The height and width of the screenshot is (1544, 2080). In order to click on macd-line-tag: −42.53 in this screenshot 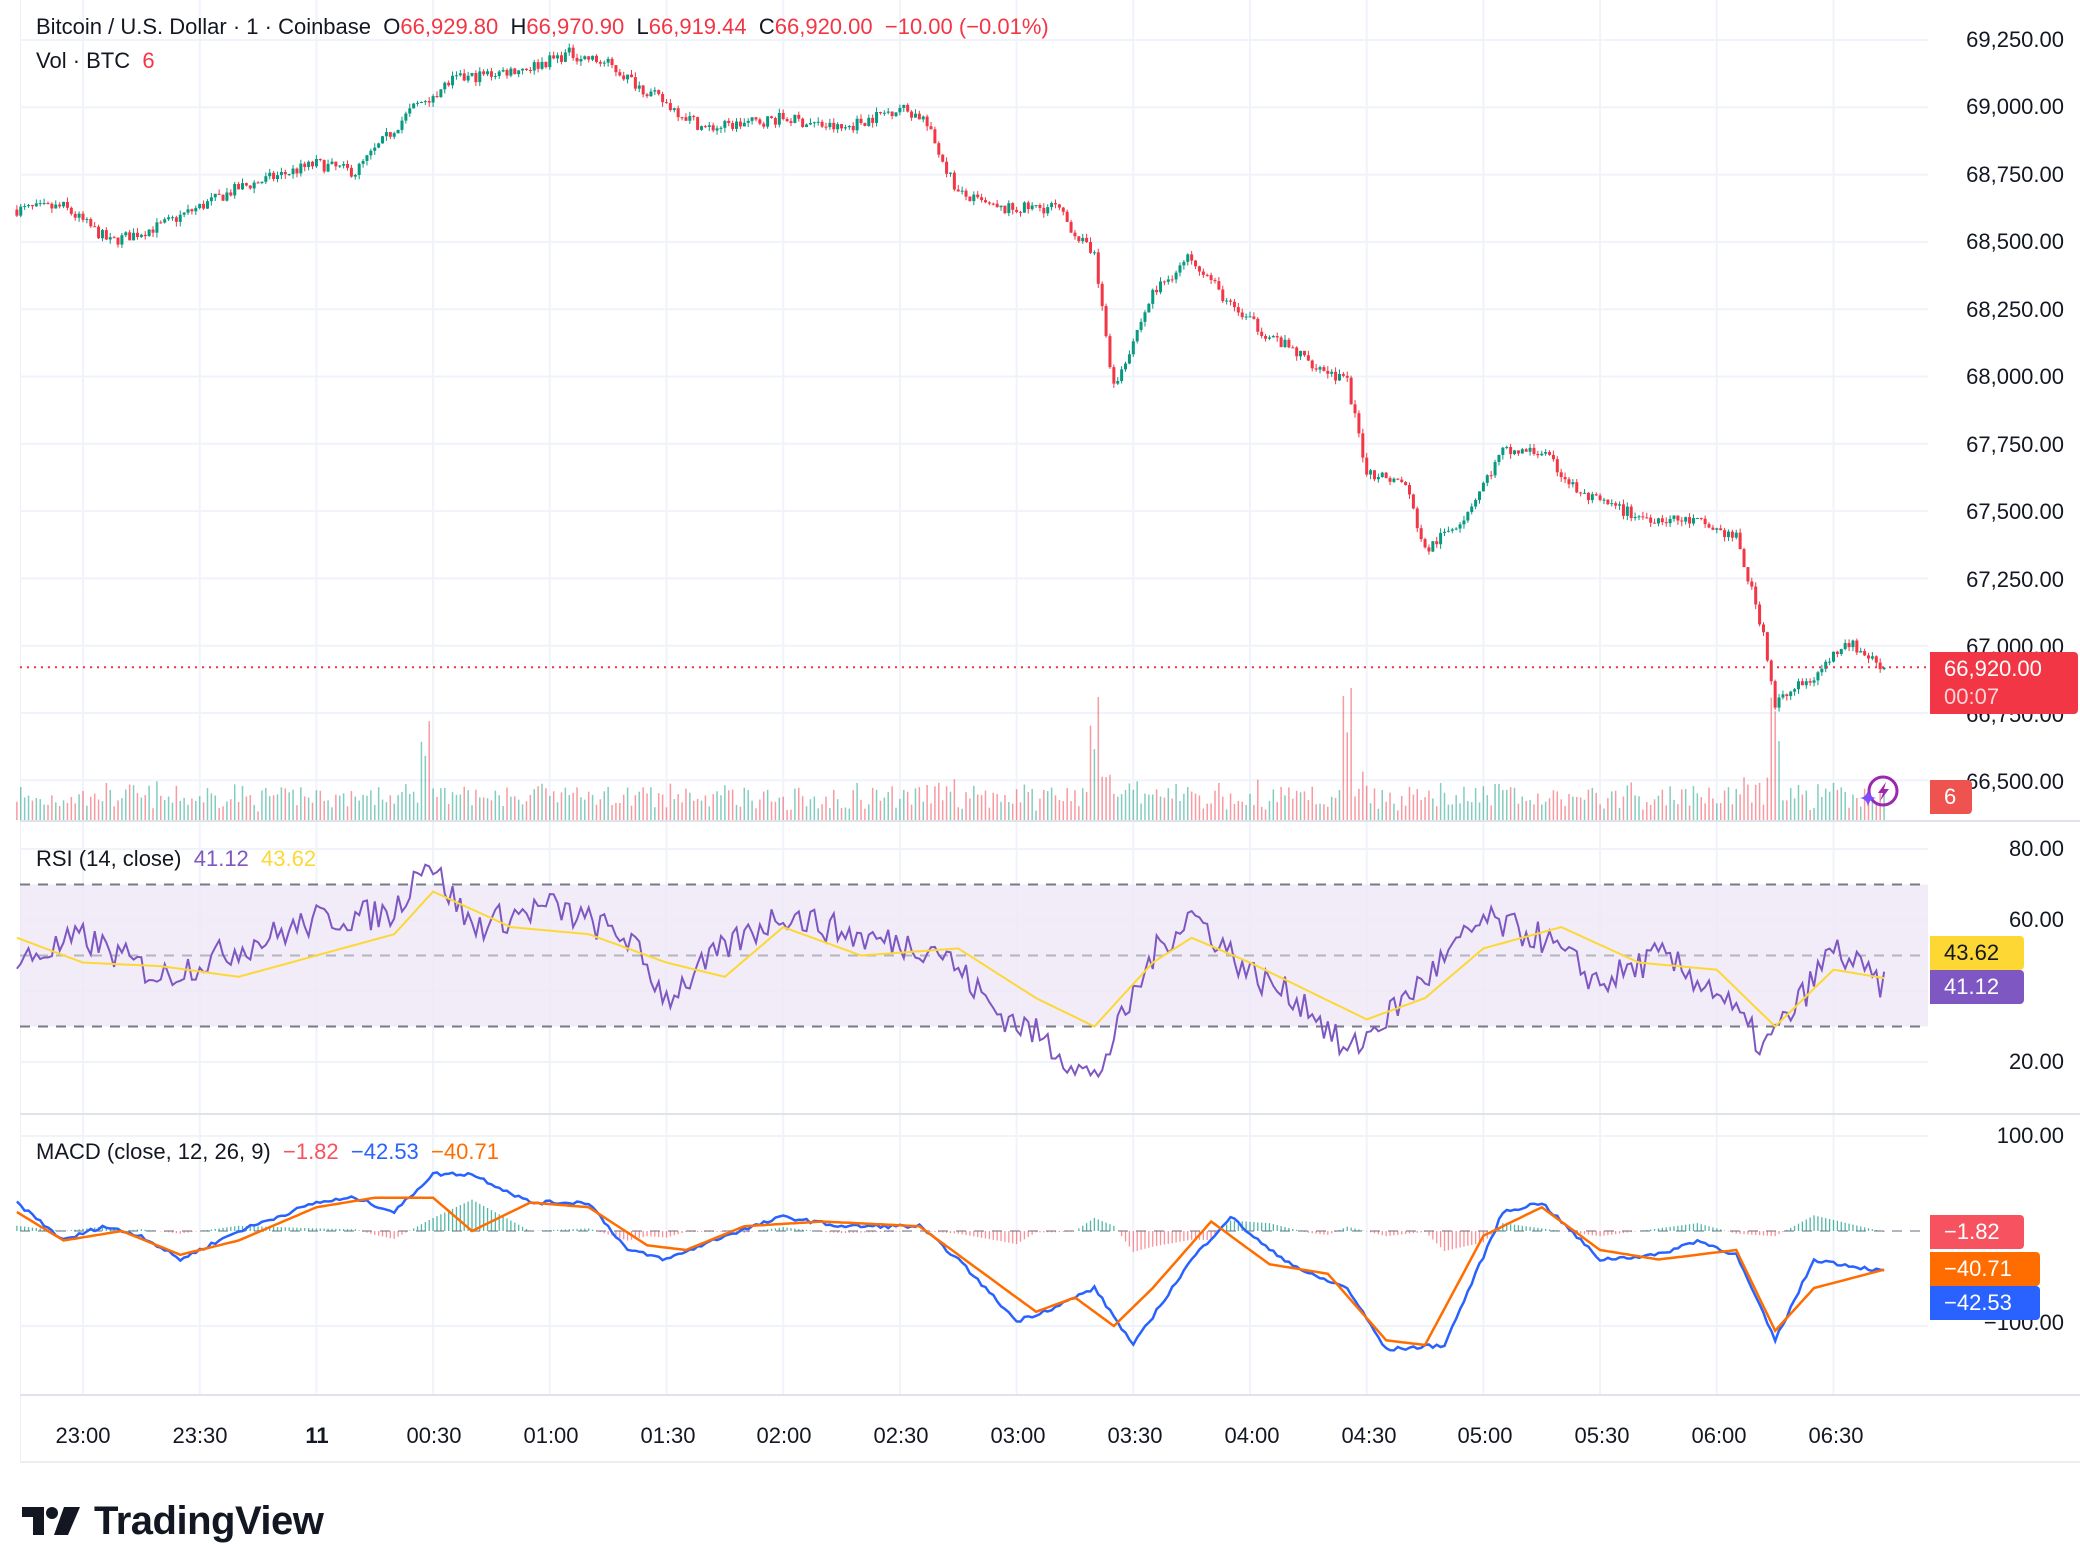, I will do `click(1985, 1303)`.